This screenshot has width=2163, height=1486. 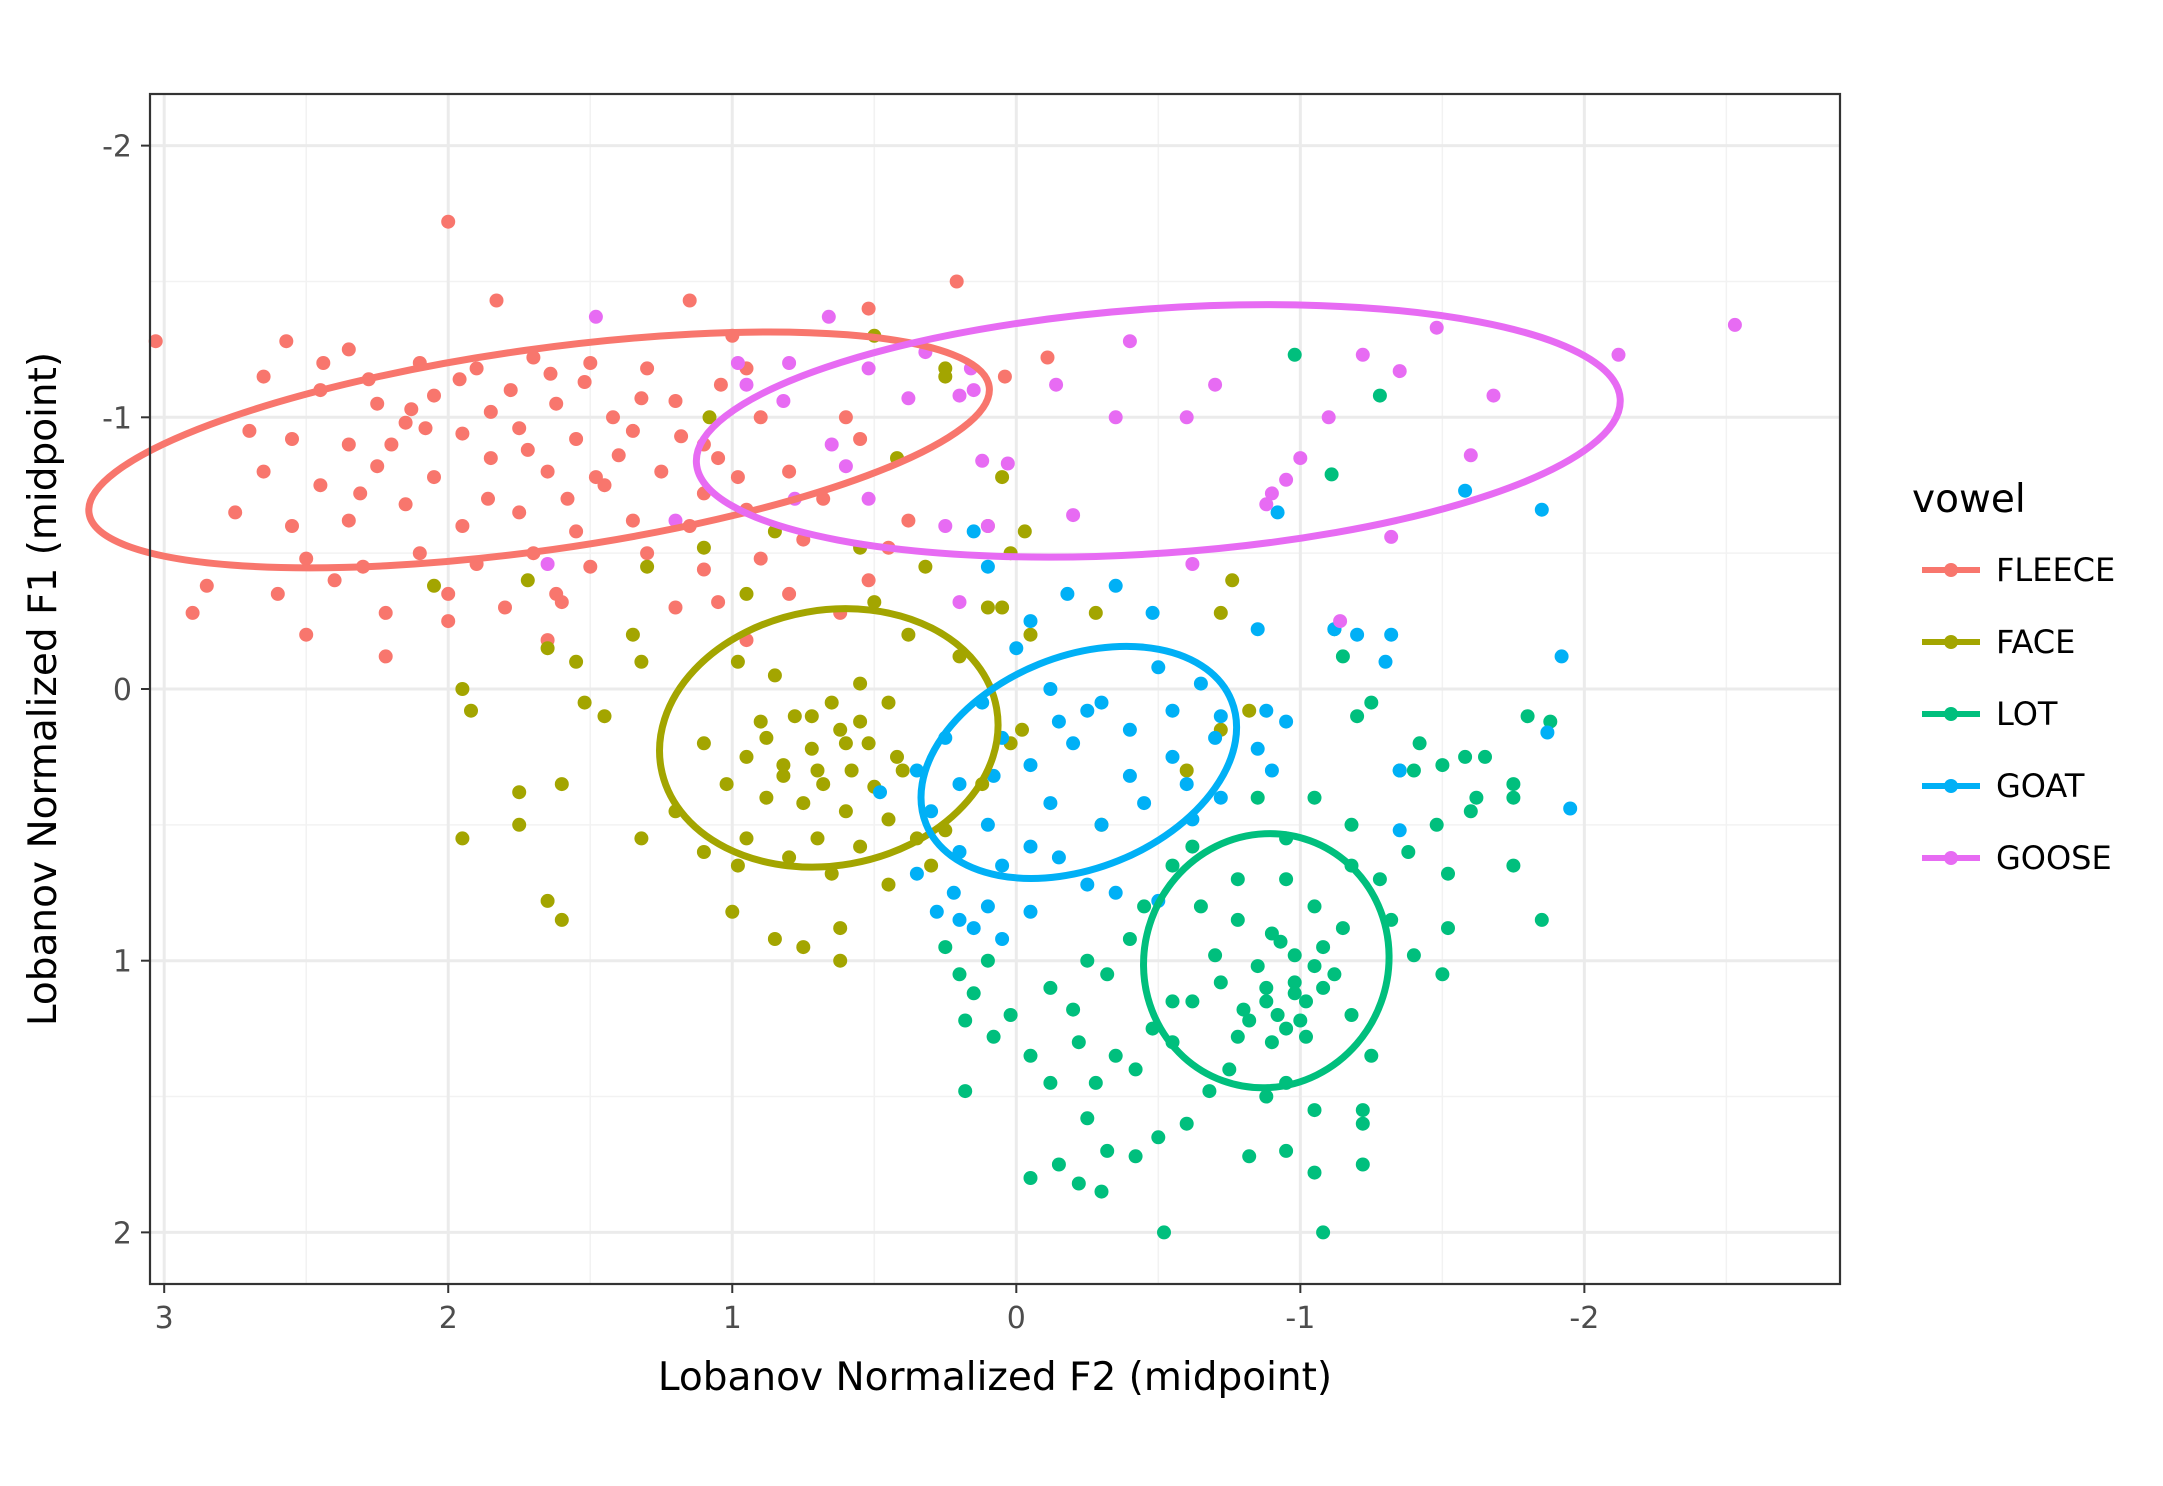 What do you see at coordinates (122, 1233) in the screenshot?
I see `y-tick-label: 2` at bounding box center [122, 1233].